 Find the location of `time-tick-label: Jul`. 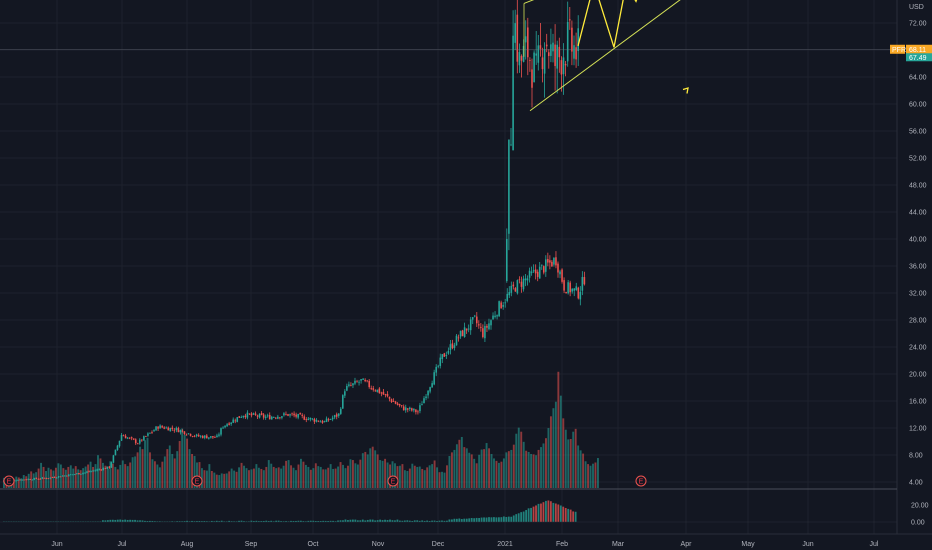

time-tick-label: Jul is located at coordinates (874, 544).